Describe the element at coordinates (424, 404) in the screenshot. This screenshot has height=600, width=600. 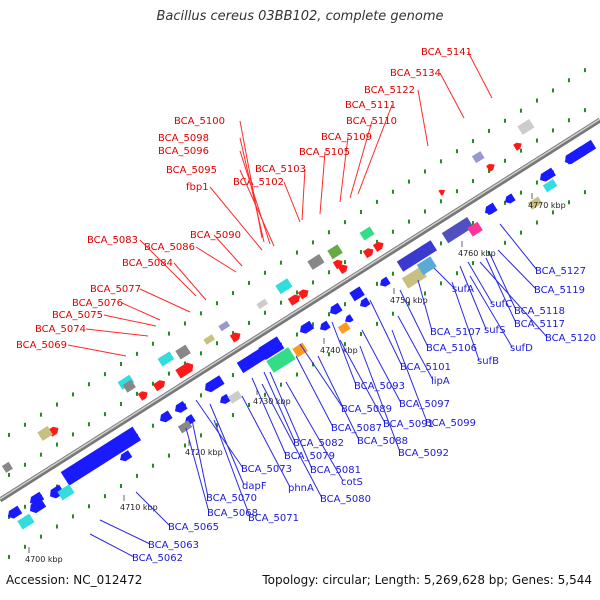
I see `gene-label-reverse: BCA_5097` at that location.